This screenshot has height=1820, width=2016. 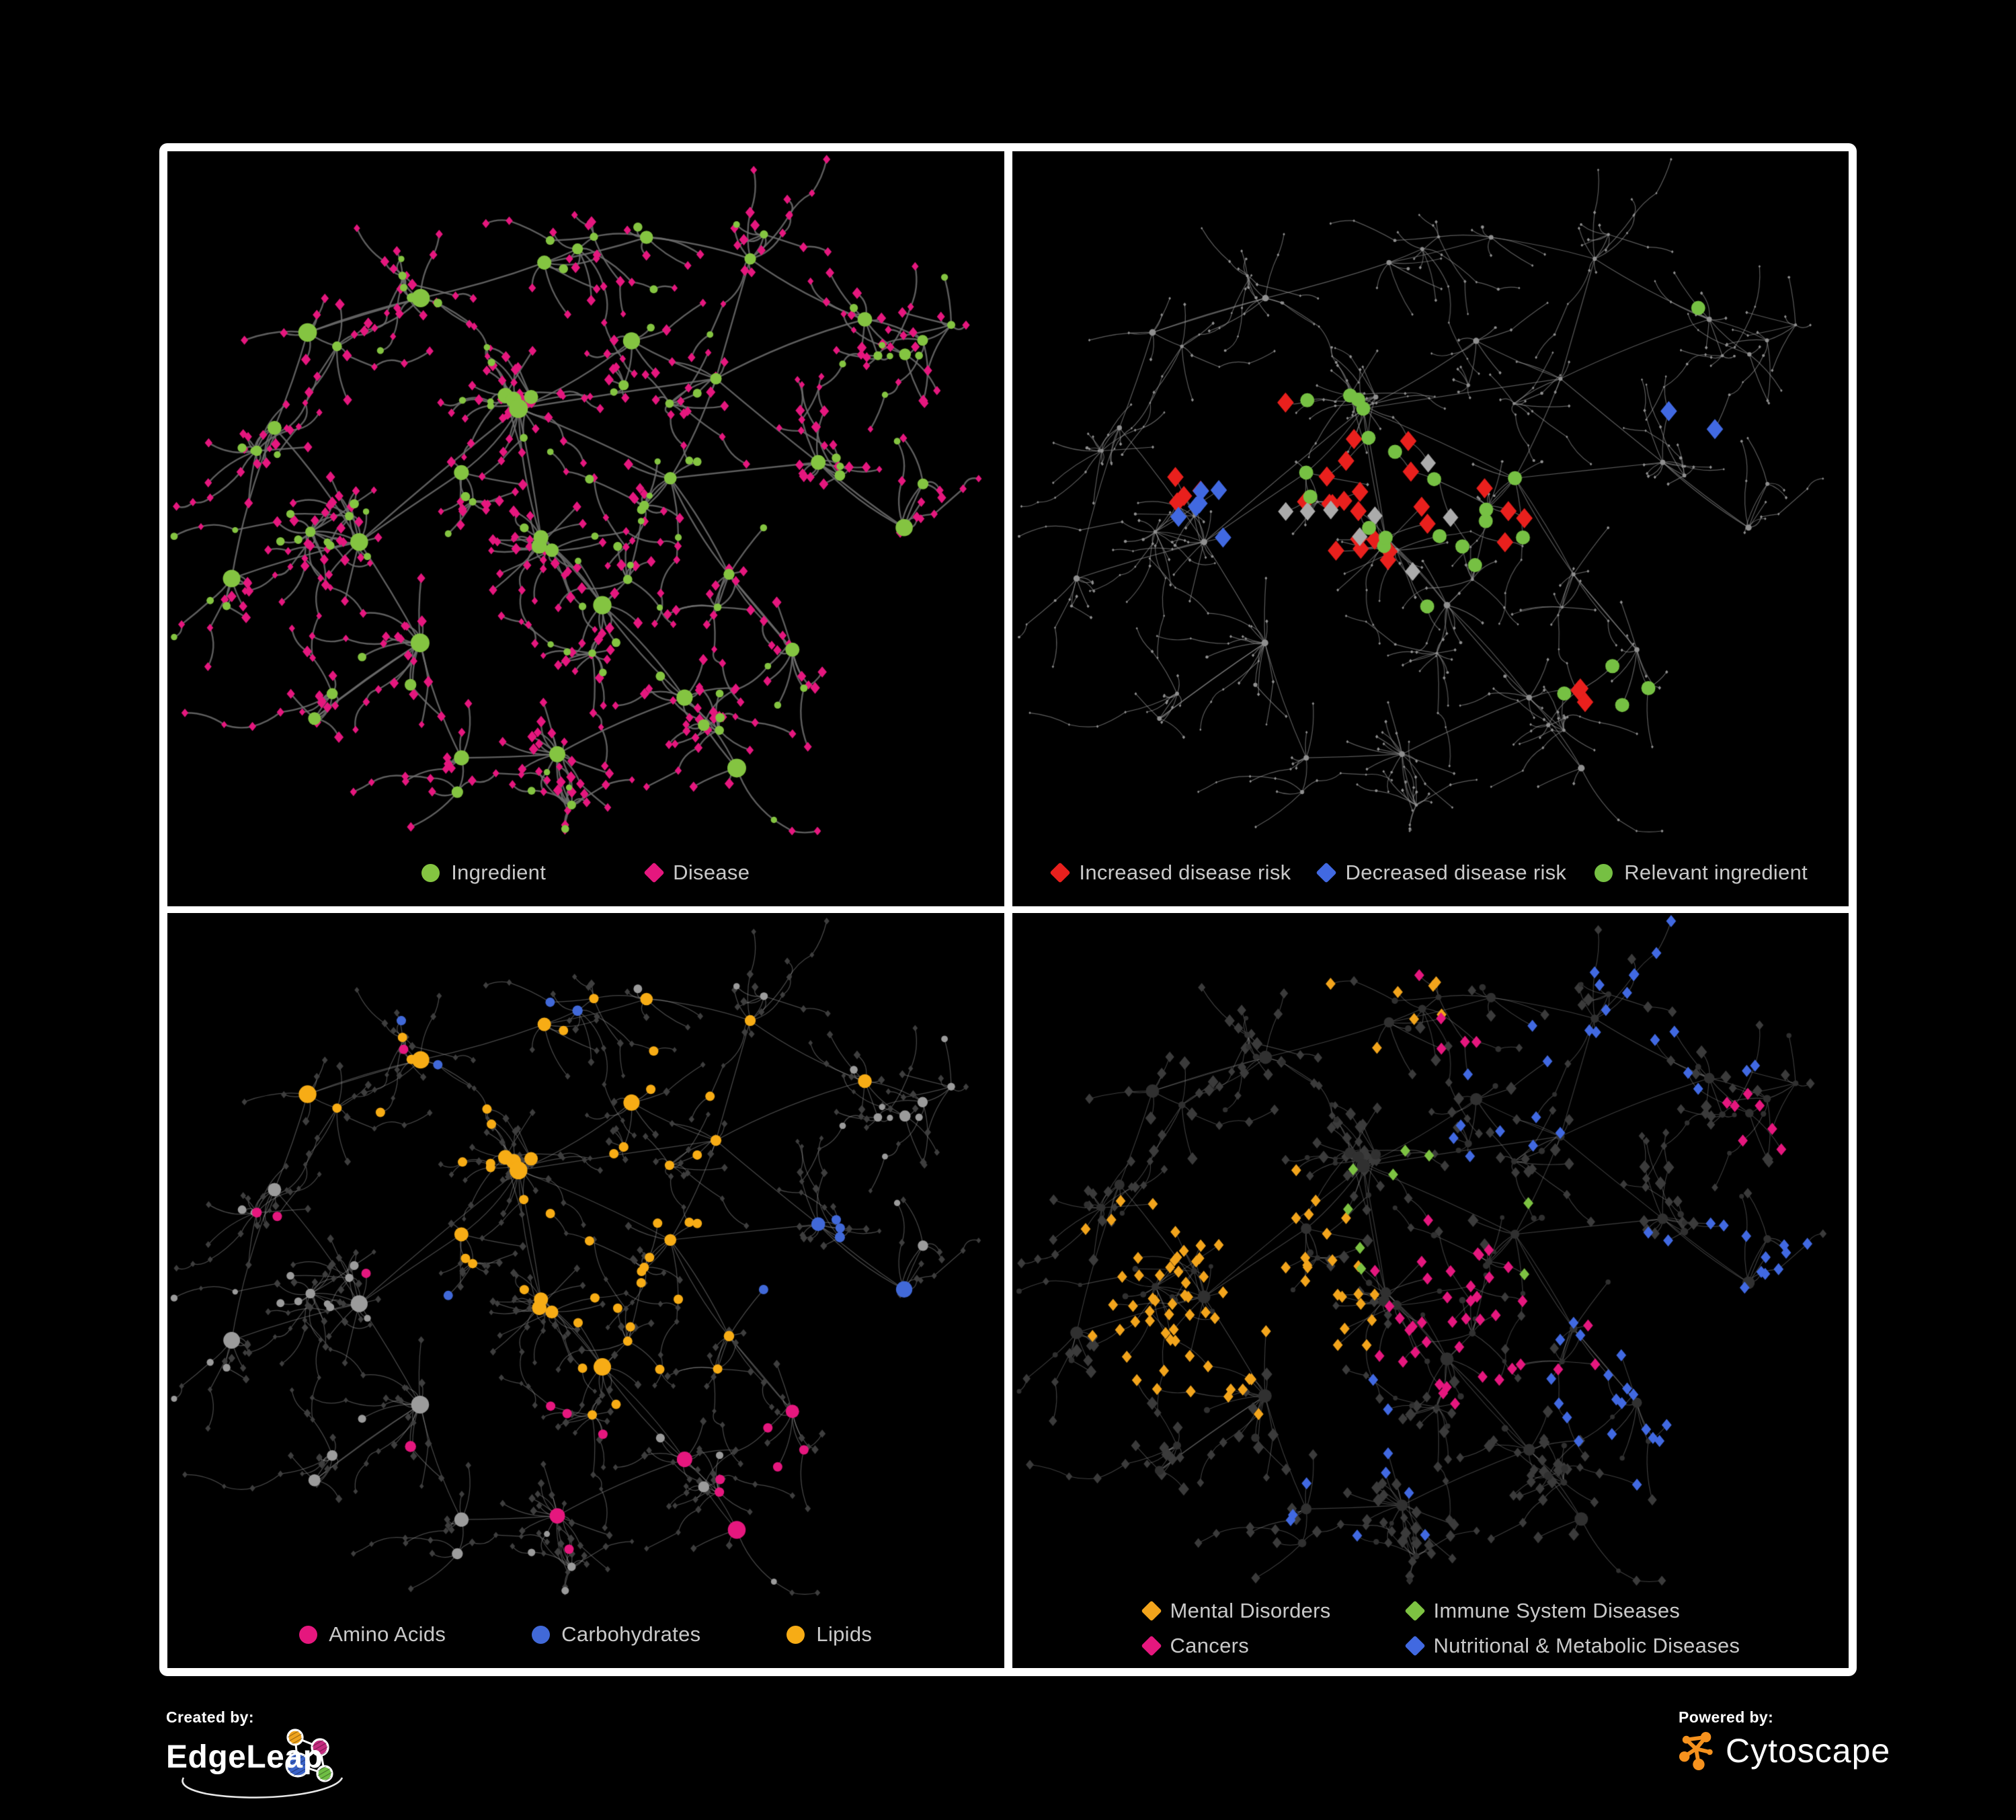 I want to click on edgeleap-wordmark: EdgeLeap, so click(x=244, y=1757).